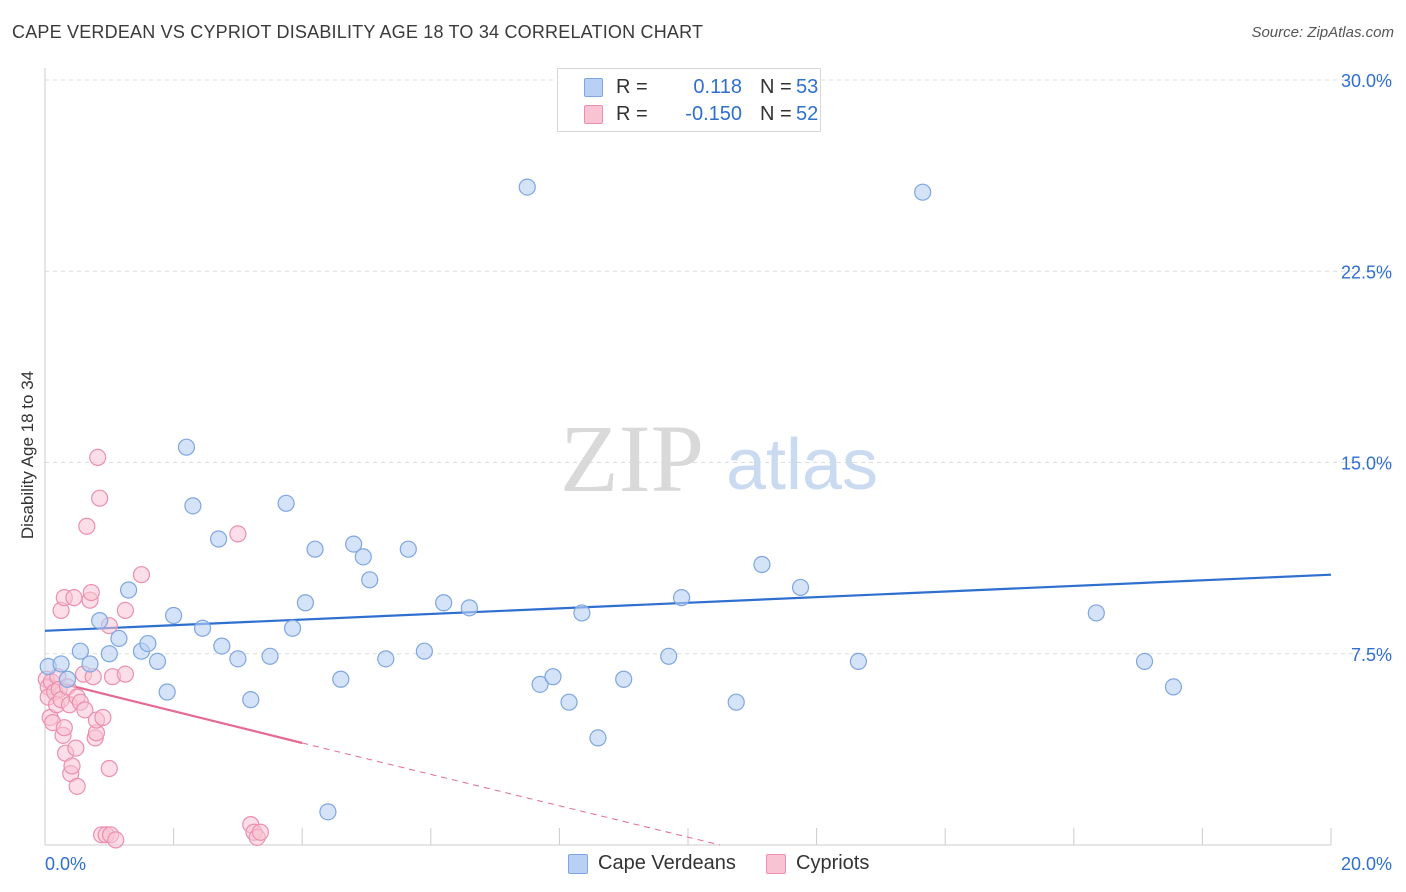  What do you see at coordinates (719, 458) in the screenshot?
I see `watermark: ZIP atlas` at bounding box center [719, 458].